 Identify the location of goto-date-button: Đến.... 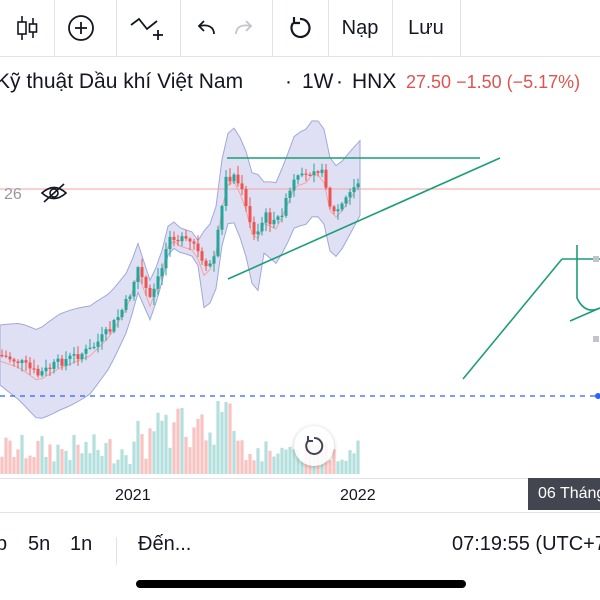
(165, 544).